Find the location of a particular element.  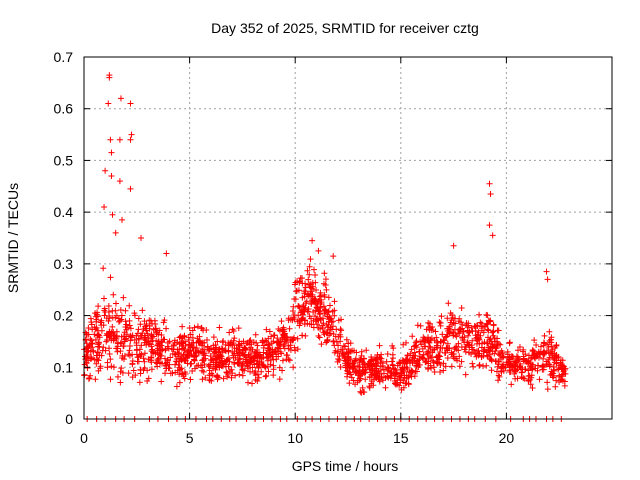

y-tick-label: 0.6 is located at coordinates (64, 109).